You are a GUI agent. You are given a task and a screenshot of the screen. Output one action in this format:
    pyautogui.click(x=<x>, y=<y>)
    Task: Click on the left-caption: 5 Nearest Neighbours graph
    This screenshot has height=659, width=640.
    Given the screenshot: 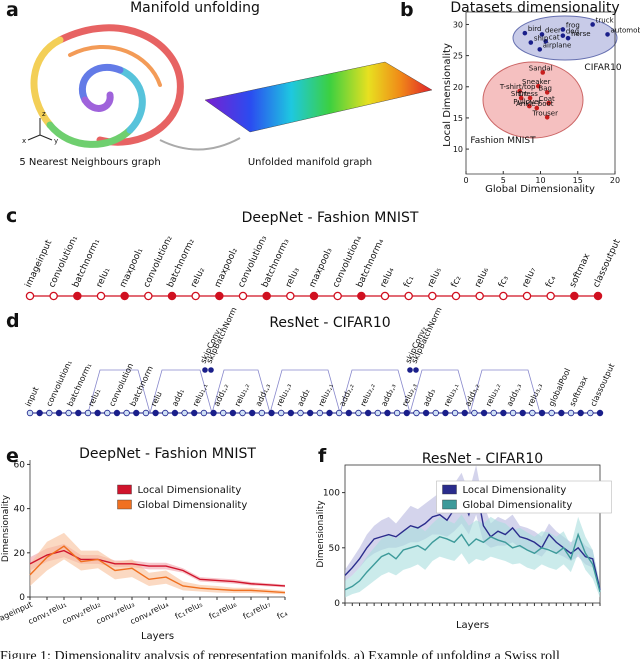 What is the action you would take?
    pyautogui.click(x=89, y=162)
    